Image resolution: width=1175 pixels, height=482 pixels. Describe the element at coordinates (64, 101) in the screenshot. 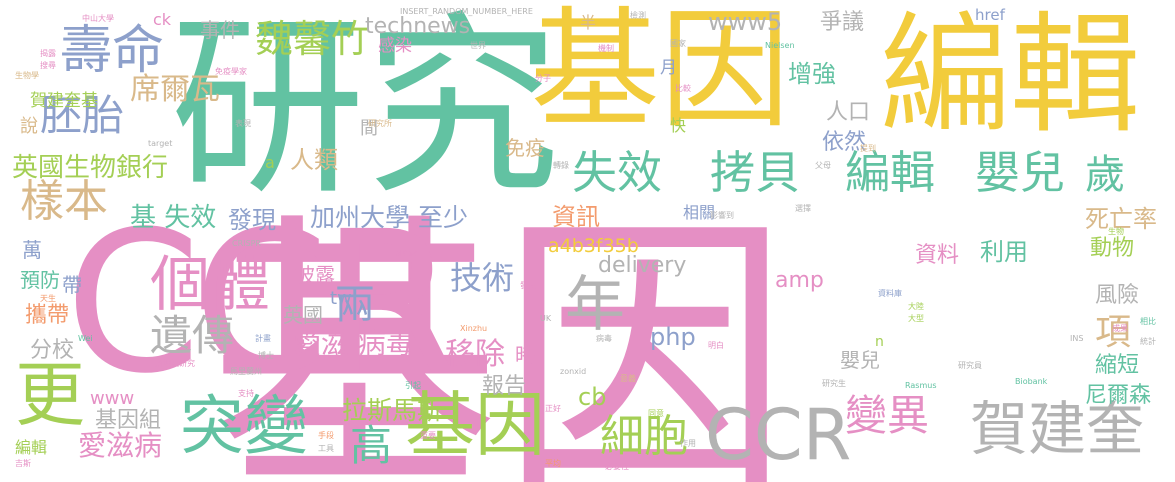

I see `word-hejiankui-ji: 賀建奎基` at that location.